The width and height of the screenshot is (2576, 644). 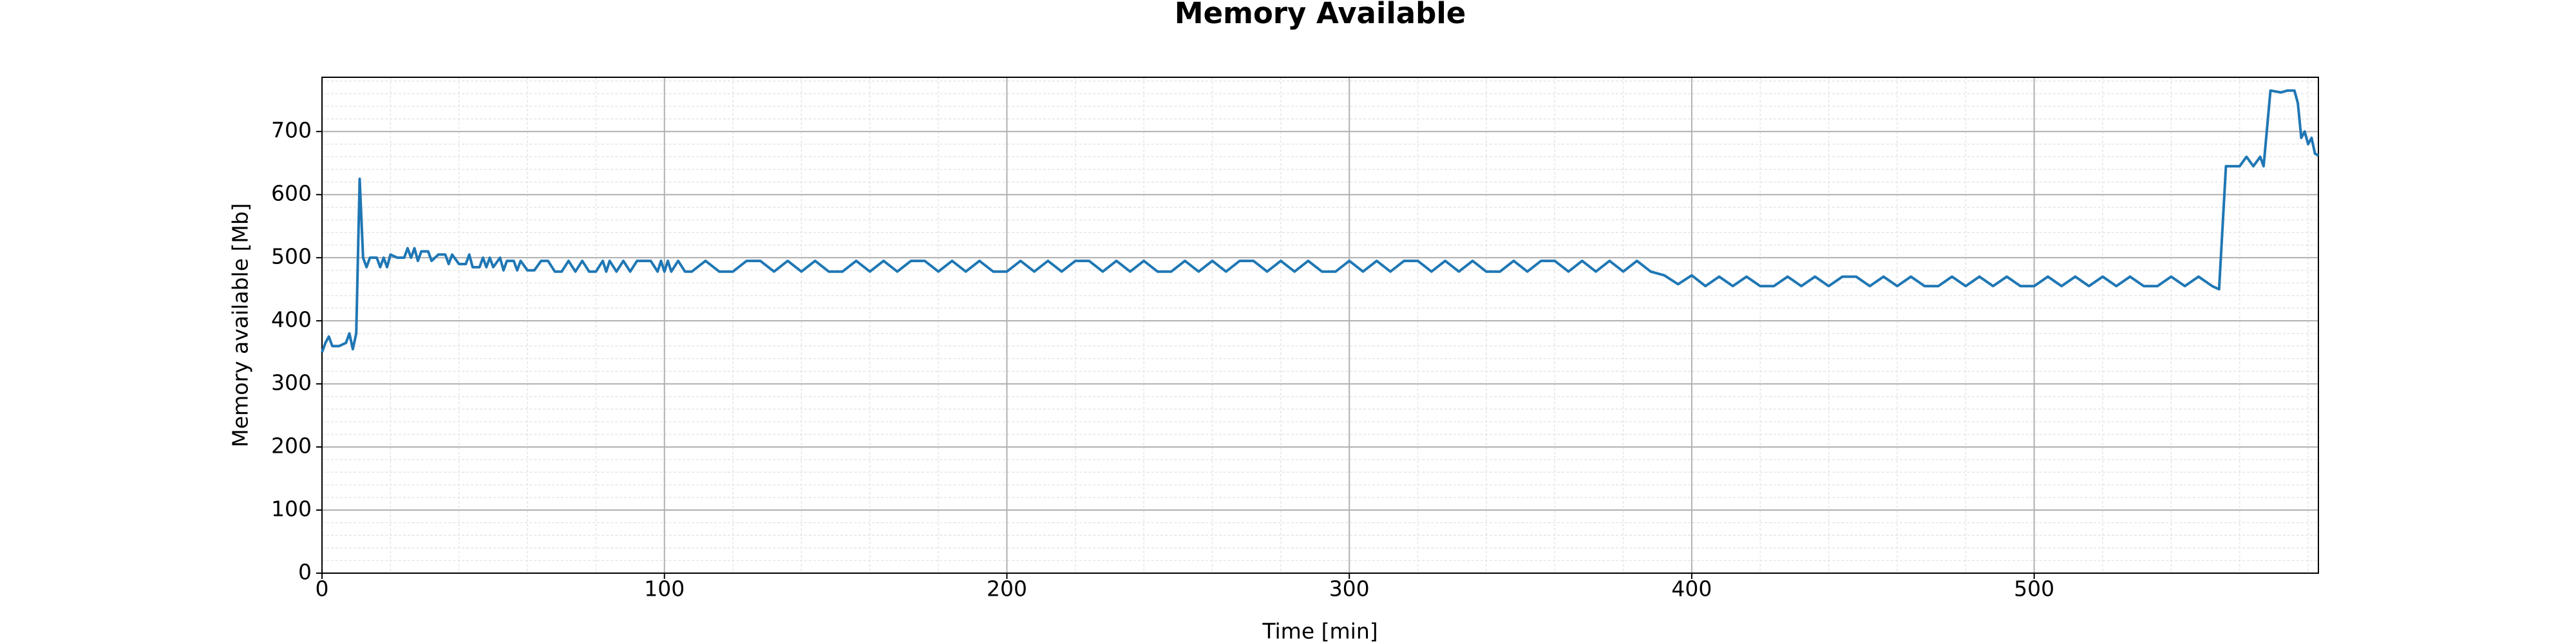 What do you see at coordinates (1349, 588) in the screenshot?
I see `x-tick-label: 300` at bounding box center [1349, 588].